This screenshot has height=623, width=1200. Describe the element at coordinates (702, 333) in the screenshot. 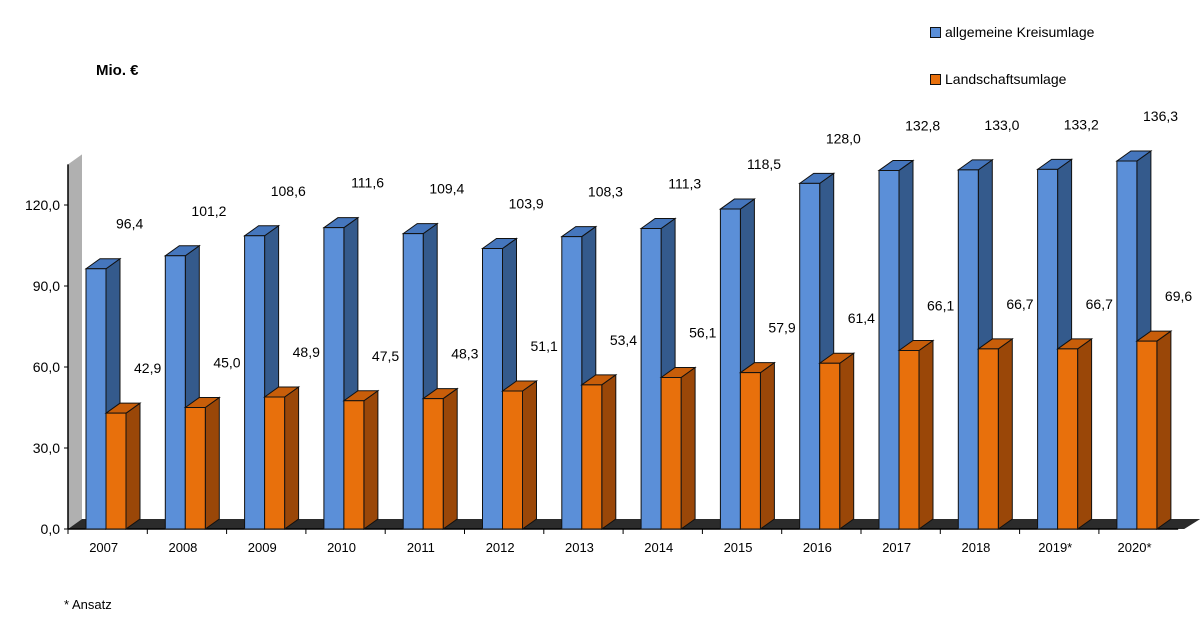

I see `data-label: 56,1` at that location.